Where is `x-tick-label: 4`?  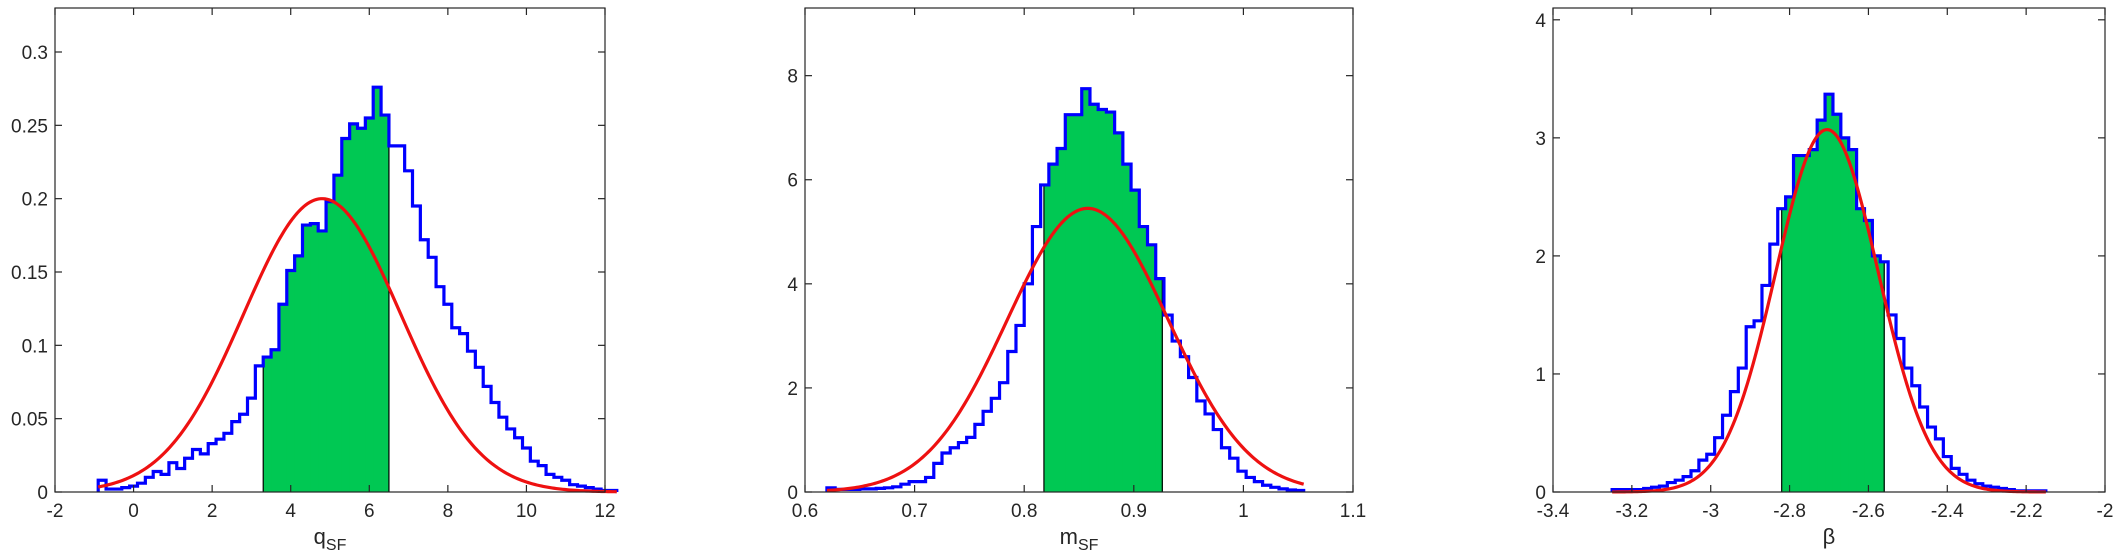
x-tick-label: 4 is located at coordinates (290, 511).